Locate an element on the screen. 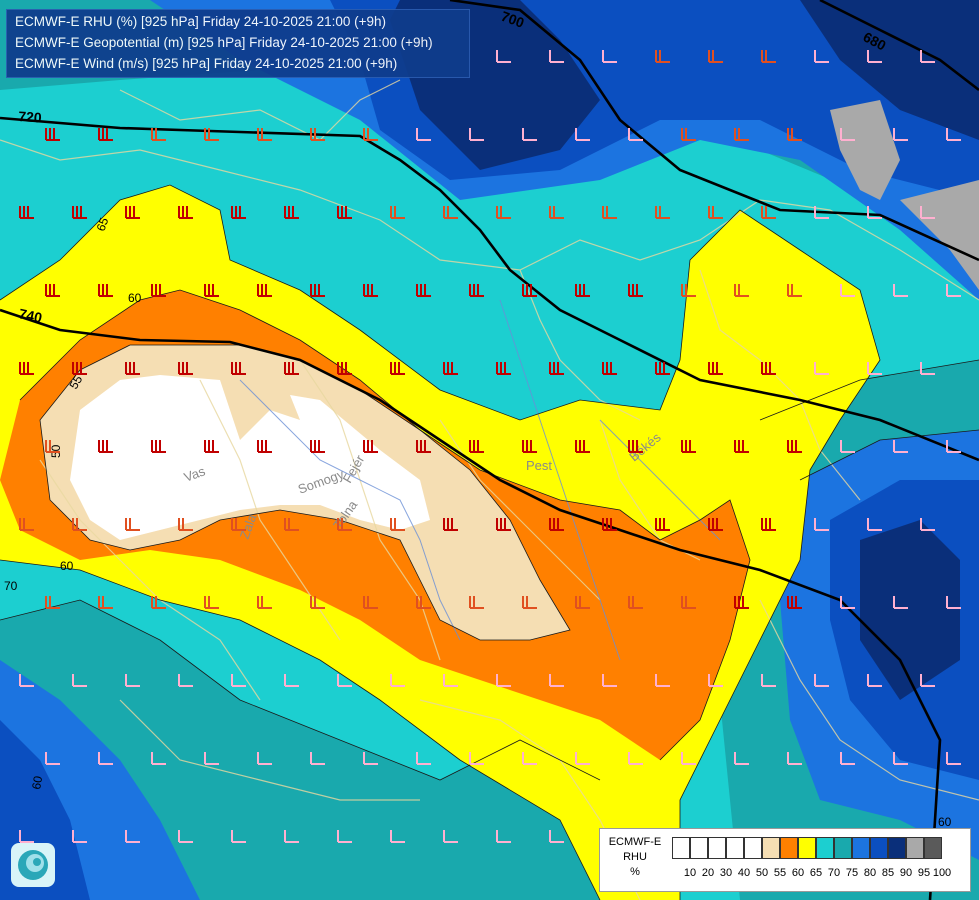  legend-tick-label: 20 is located at coordinates (708, 873).